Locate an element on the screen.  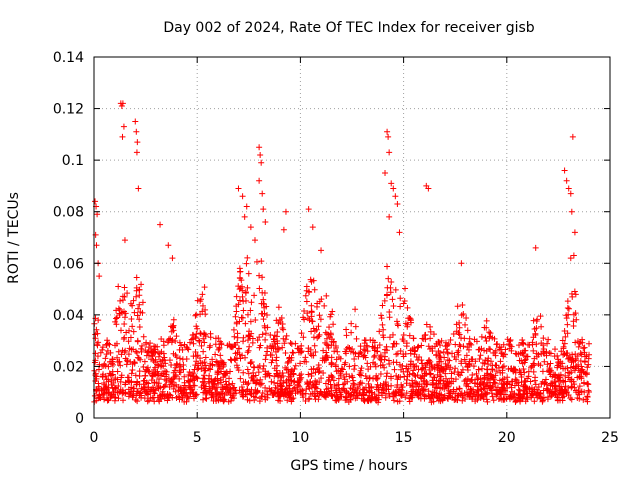
y-tick-label: 0.02 is located at coordinates (68, 367).